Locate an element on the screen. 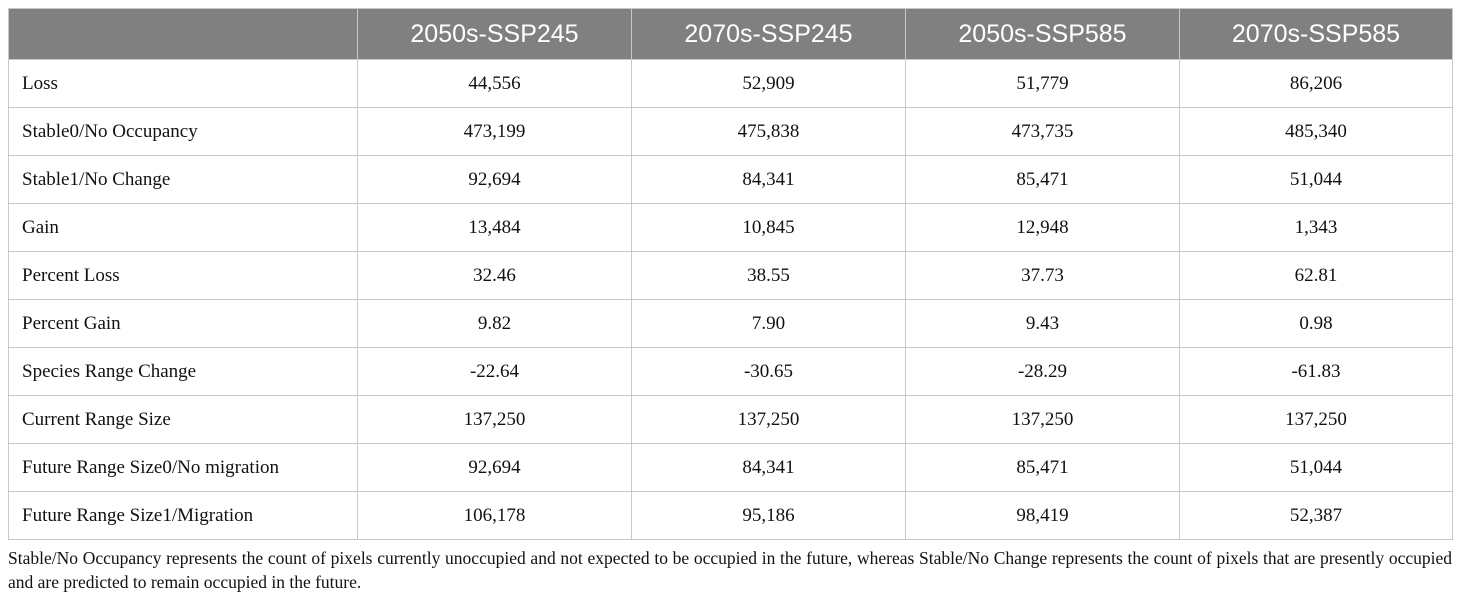 The image size is (1460, 603). cell-value: 106,178 is located at coordinates (494, 515).